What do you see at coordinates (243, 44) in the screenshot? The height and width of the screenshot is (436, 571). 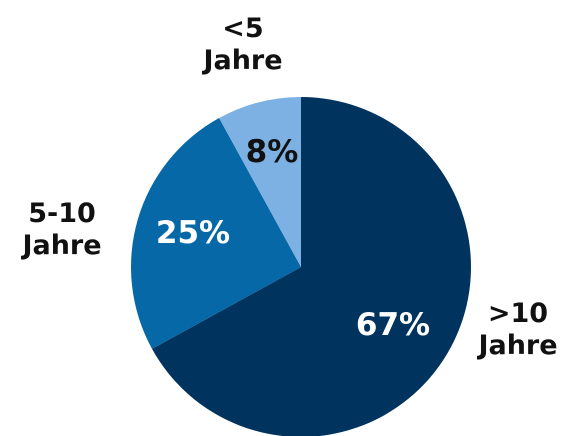 I see `category-label: <5 Jahre` at bounding box center [243, 44].